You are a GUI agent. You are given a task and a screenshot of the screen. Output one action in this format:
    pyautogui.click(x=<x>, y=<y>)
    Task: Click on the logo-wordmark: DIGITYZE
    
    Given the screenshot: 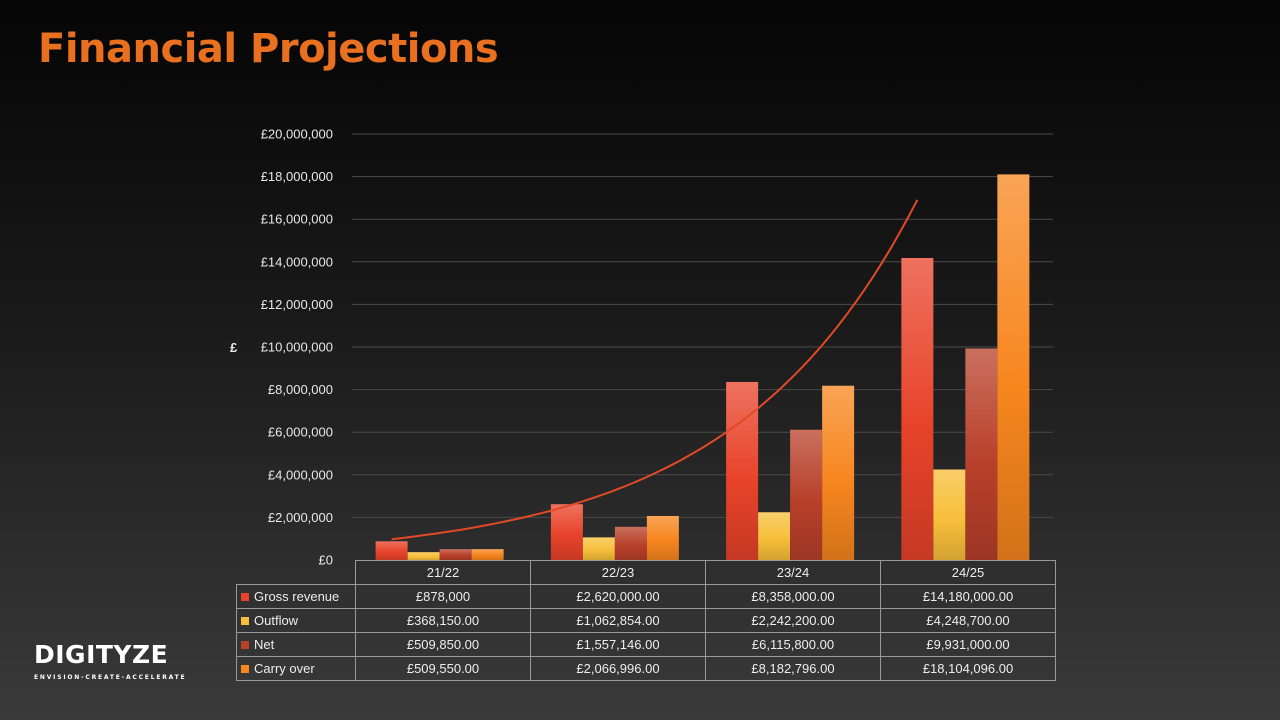 What is the action you would take?
    pyautogui.click(x=101, y=654)
    